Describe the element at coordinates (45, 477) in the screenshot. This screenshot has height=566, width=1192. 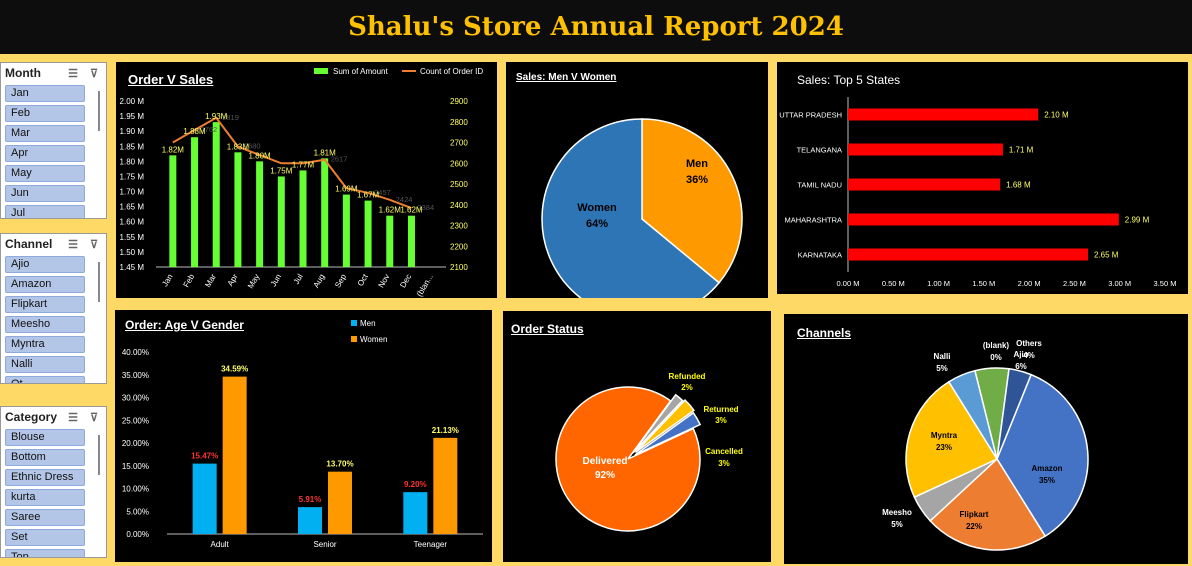
I see `category-slicer-item: Ethnic Dress` at that location.